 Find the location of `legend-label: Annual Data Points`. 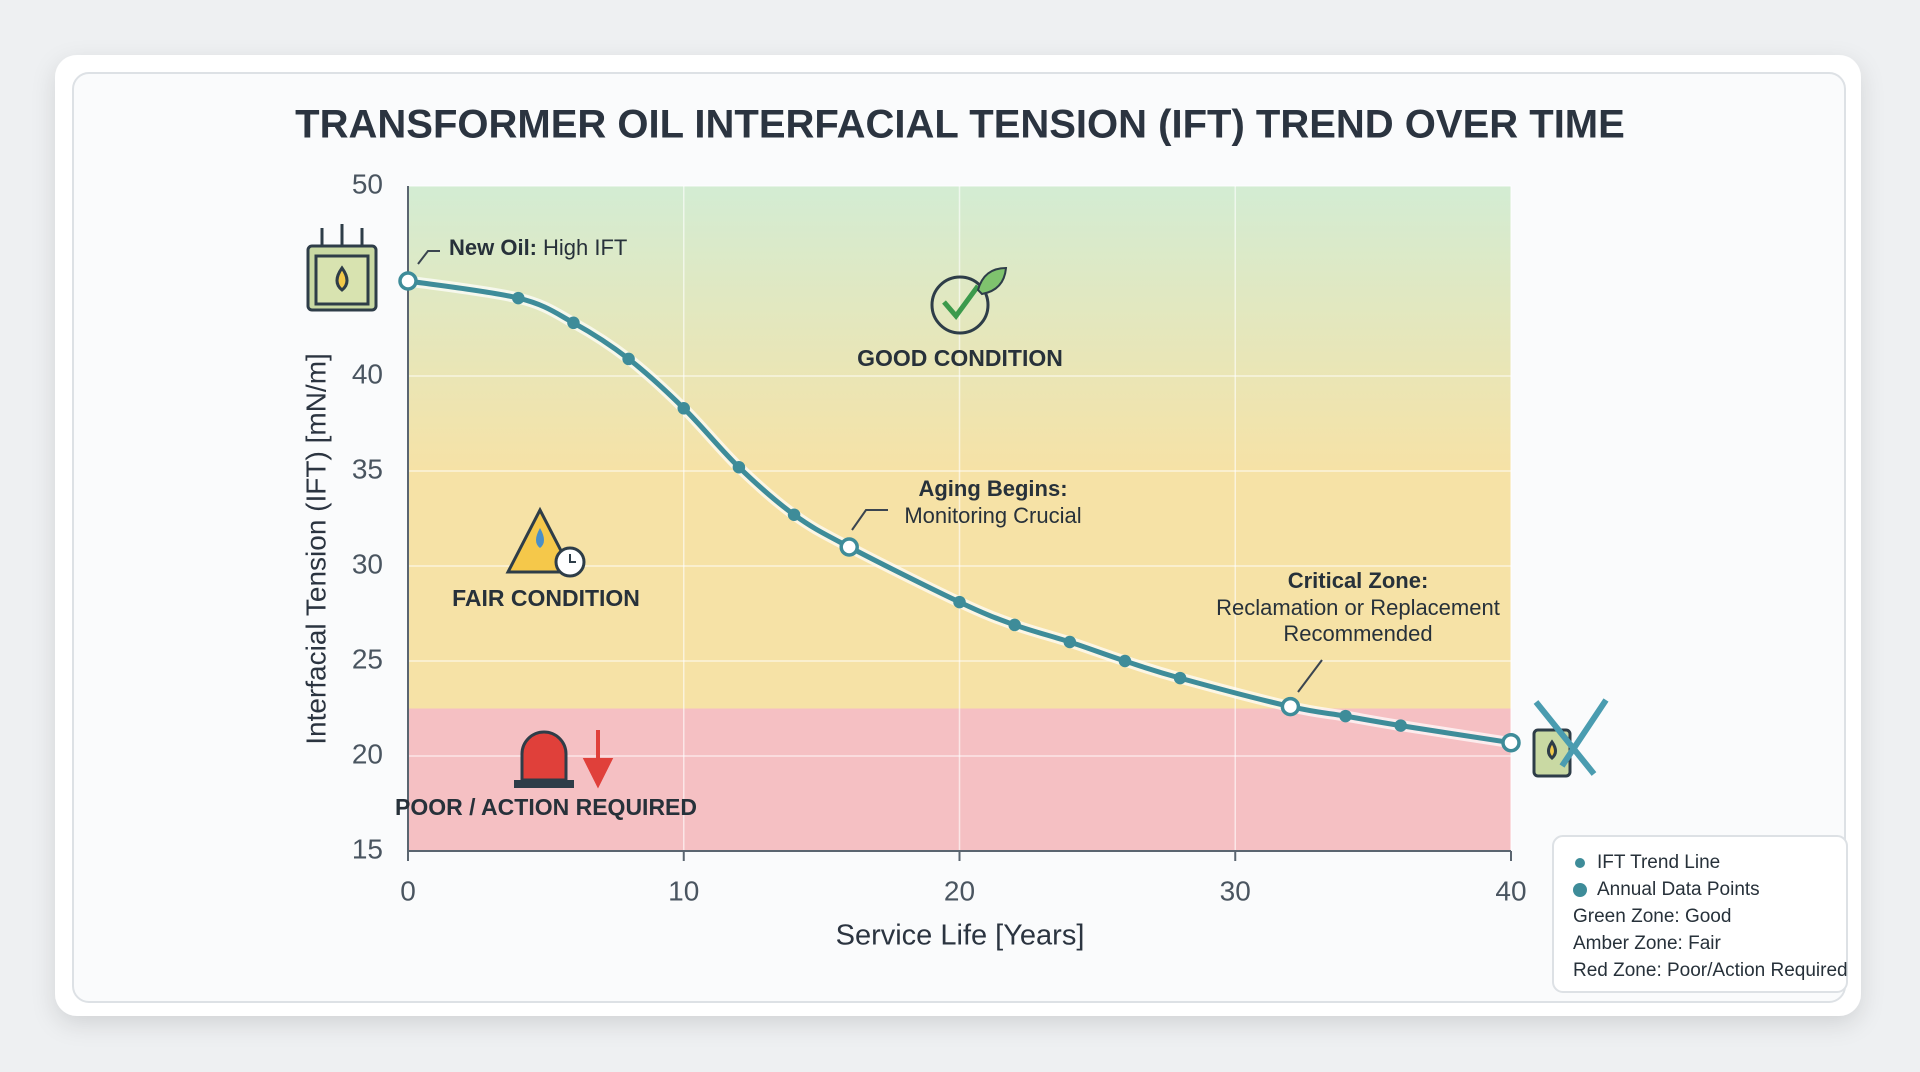

legend-label: Annual Data Points is located at coordinates (1678, 889).